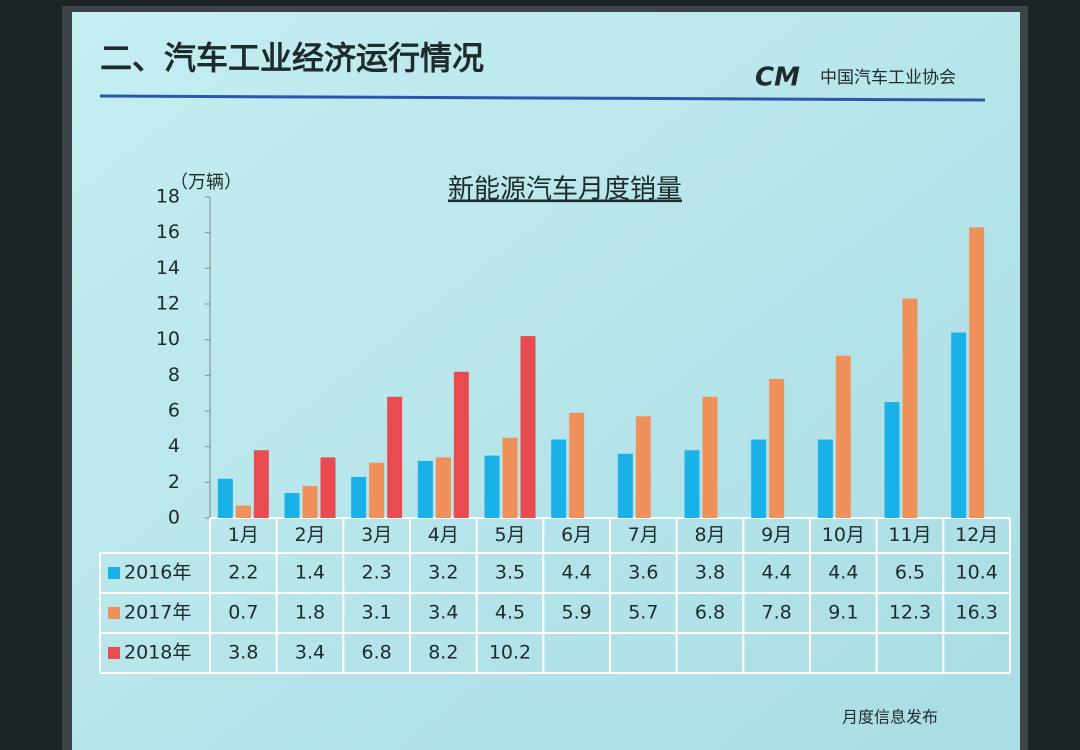 Image resolution: width=1080 pixels, height=750 pixels. Describe the element at coordinates (168, 339) in the screenshot. I see `y-tick-label: 10` at that location.